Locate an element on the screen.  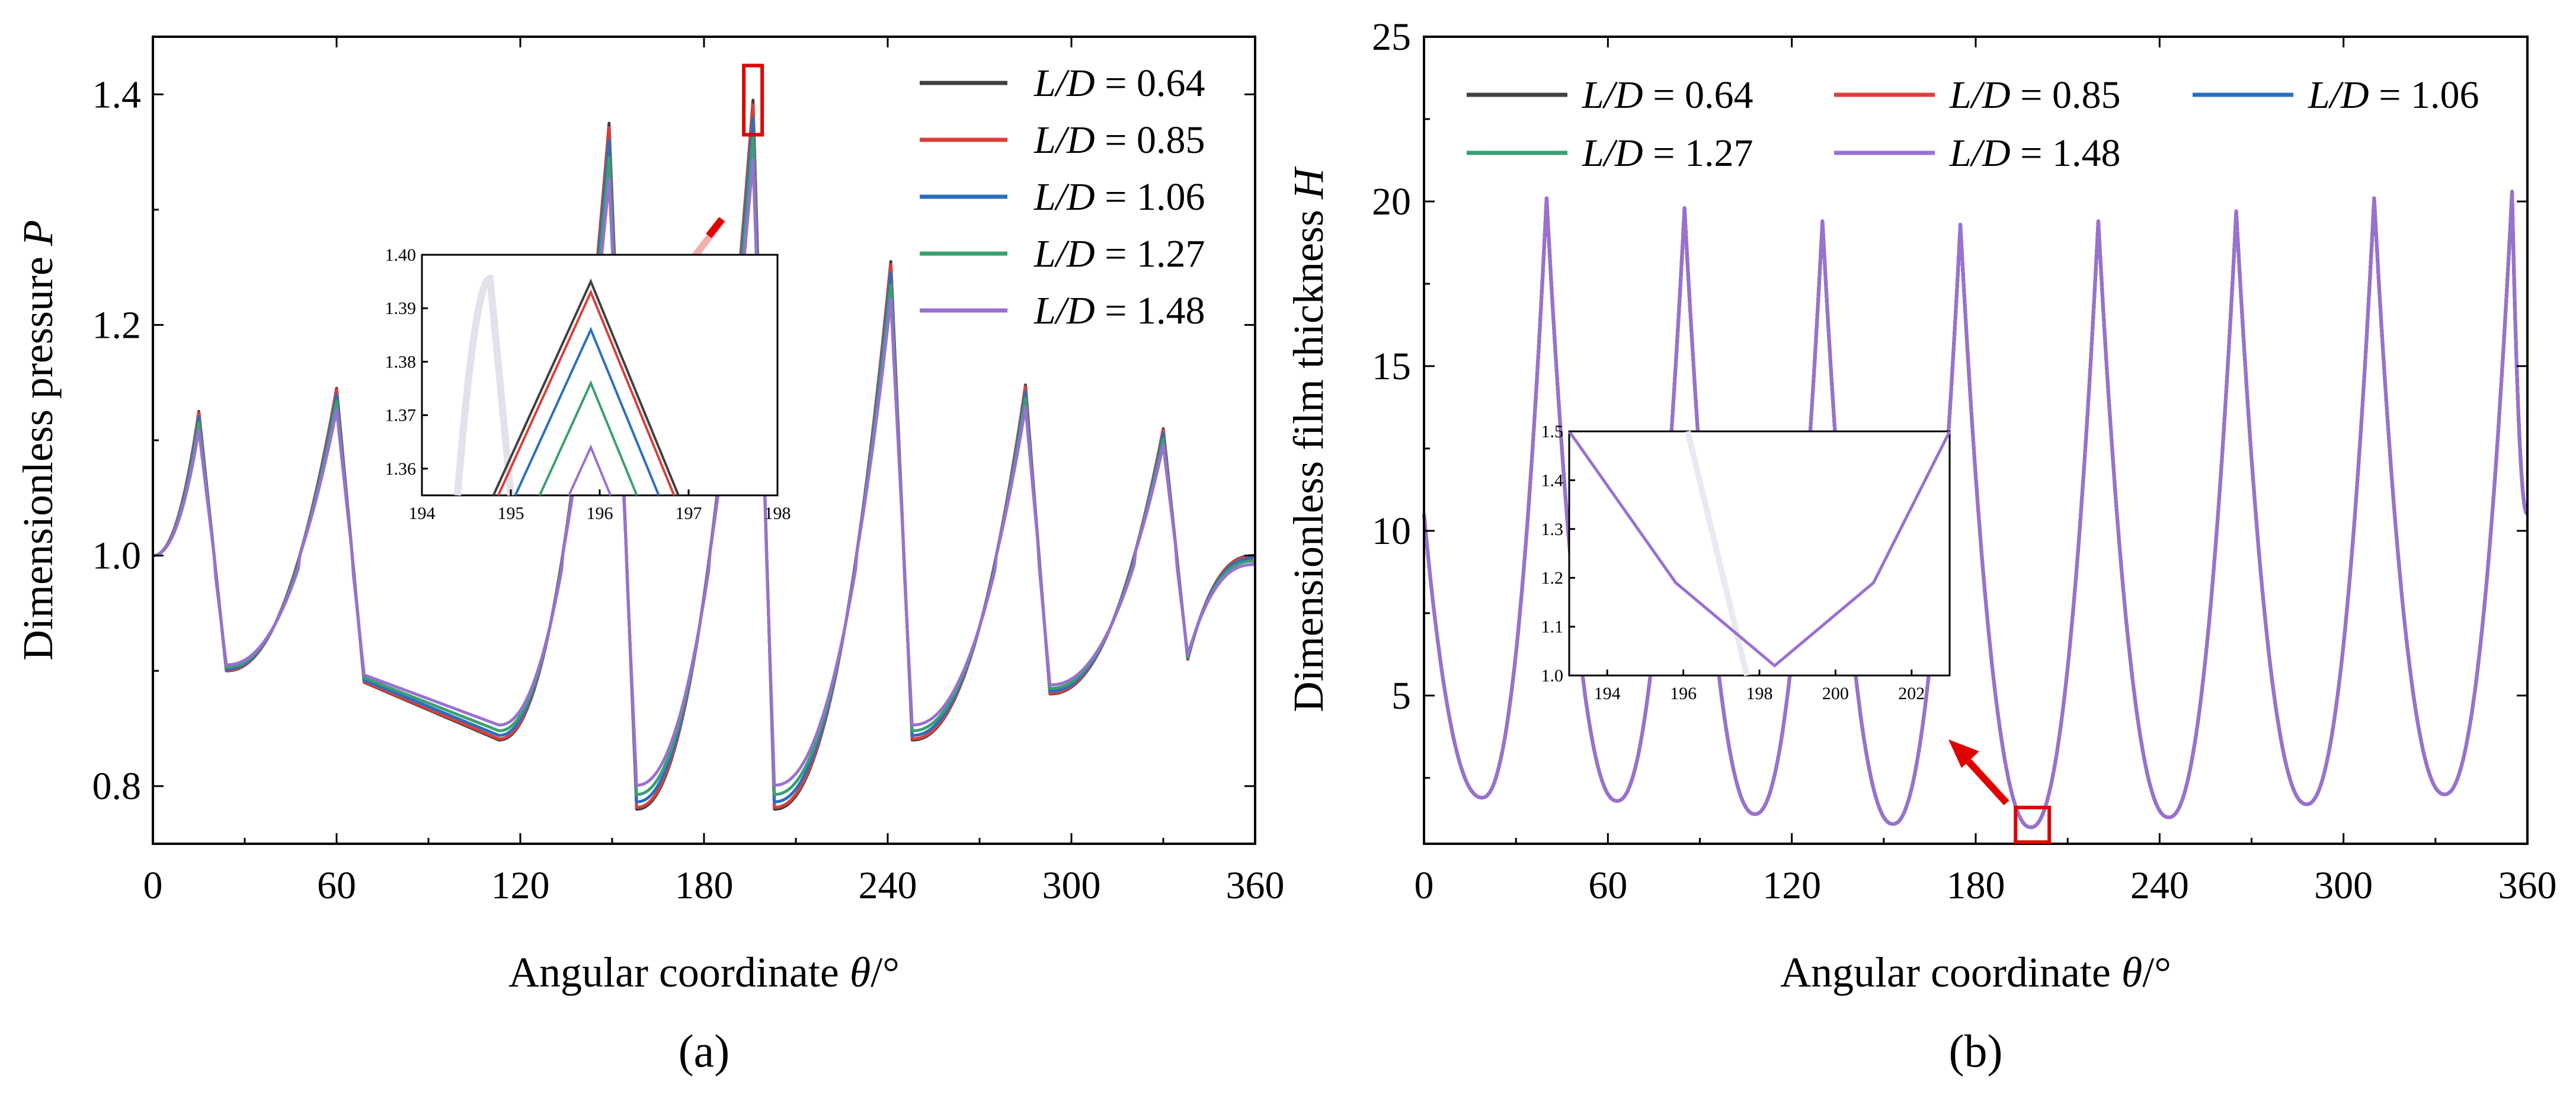
panel-a-inset-x-tick-label: 198 is located at coordinates (777, 513).